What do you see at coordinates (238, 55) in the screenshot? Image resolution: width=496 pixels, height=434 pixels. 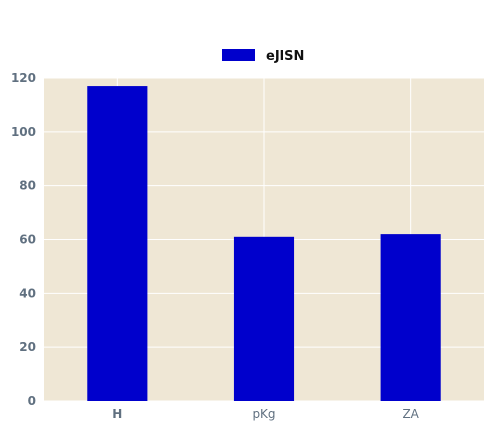 I see `legend-swatch` at bounding box center [238, 55].